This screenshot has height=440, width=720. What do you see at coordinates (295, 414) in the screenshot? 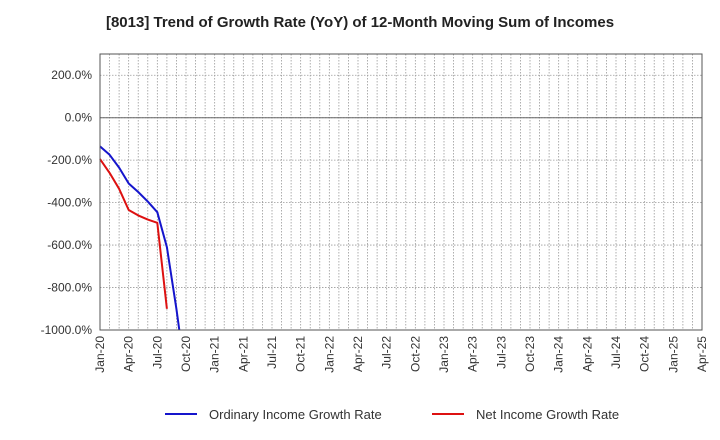
I see `legend-label: Ordinary Income Growth Rate` at bounding box center [295, 414].